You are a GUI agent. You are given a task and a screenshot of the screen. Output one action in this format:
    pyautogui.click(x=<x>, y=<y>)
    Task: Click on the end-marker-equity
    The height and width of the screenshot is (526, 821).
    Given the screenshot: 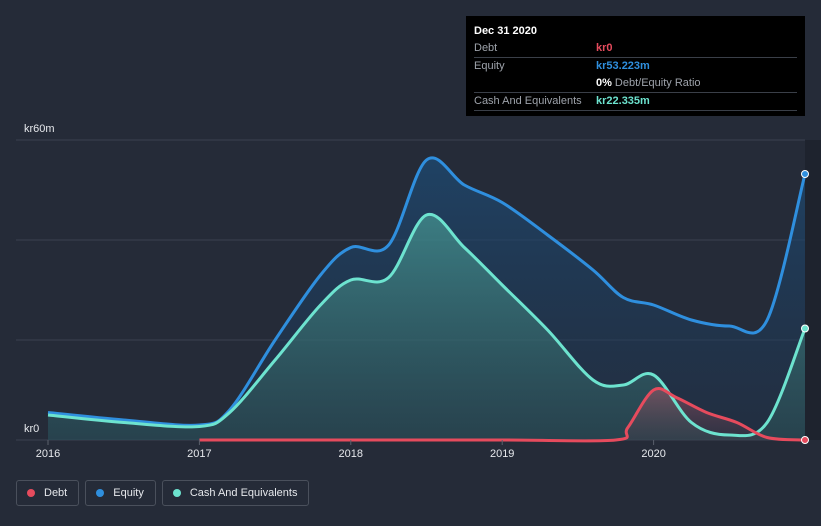 What is the action you would take?
    pyautogui.click(x=805, y=174)
    